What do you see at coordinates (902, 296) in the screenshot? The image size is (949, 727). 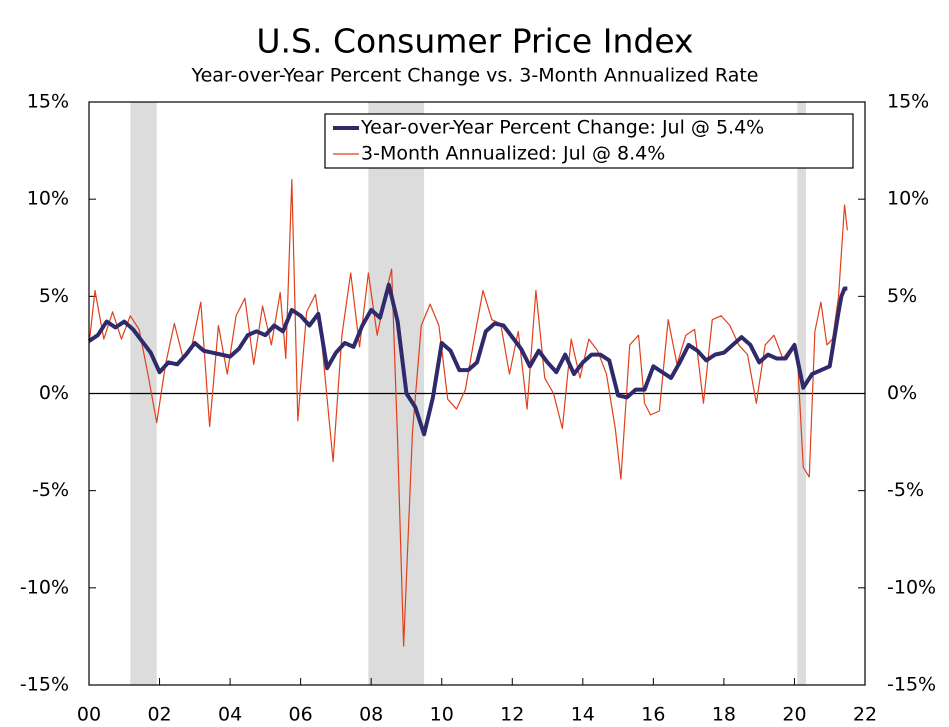 I see `y2-tick-label: 5%` at bounding box center [902, 296].